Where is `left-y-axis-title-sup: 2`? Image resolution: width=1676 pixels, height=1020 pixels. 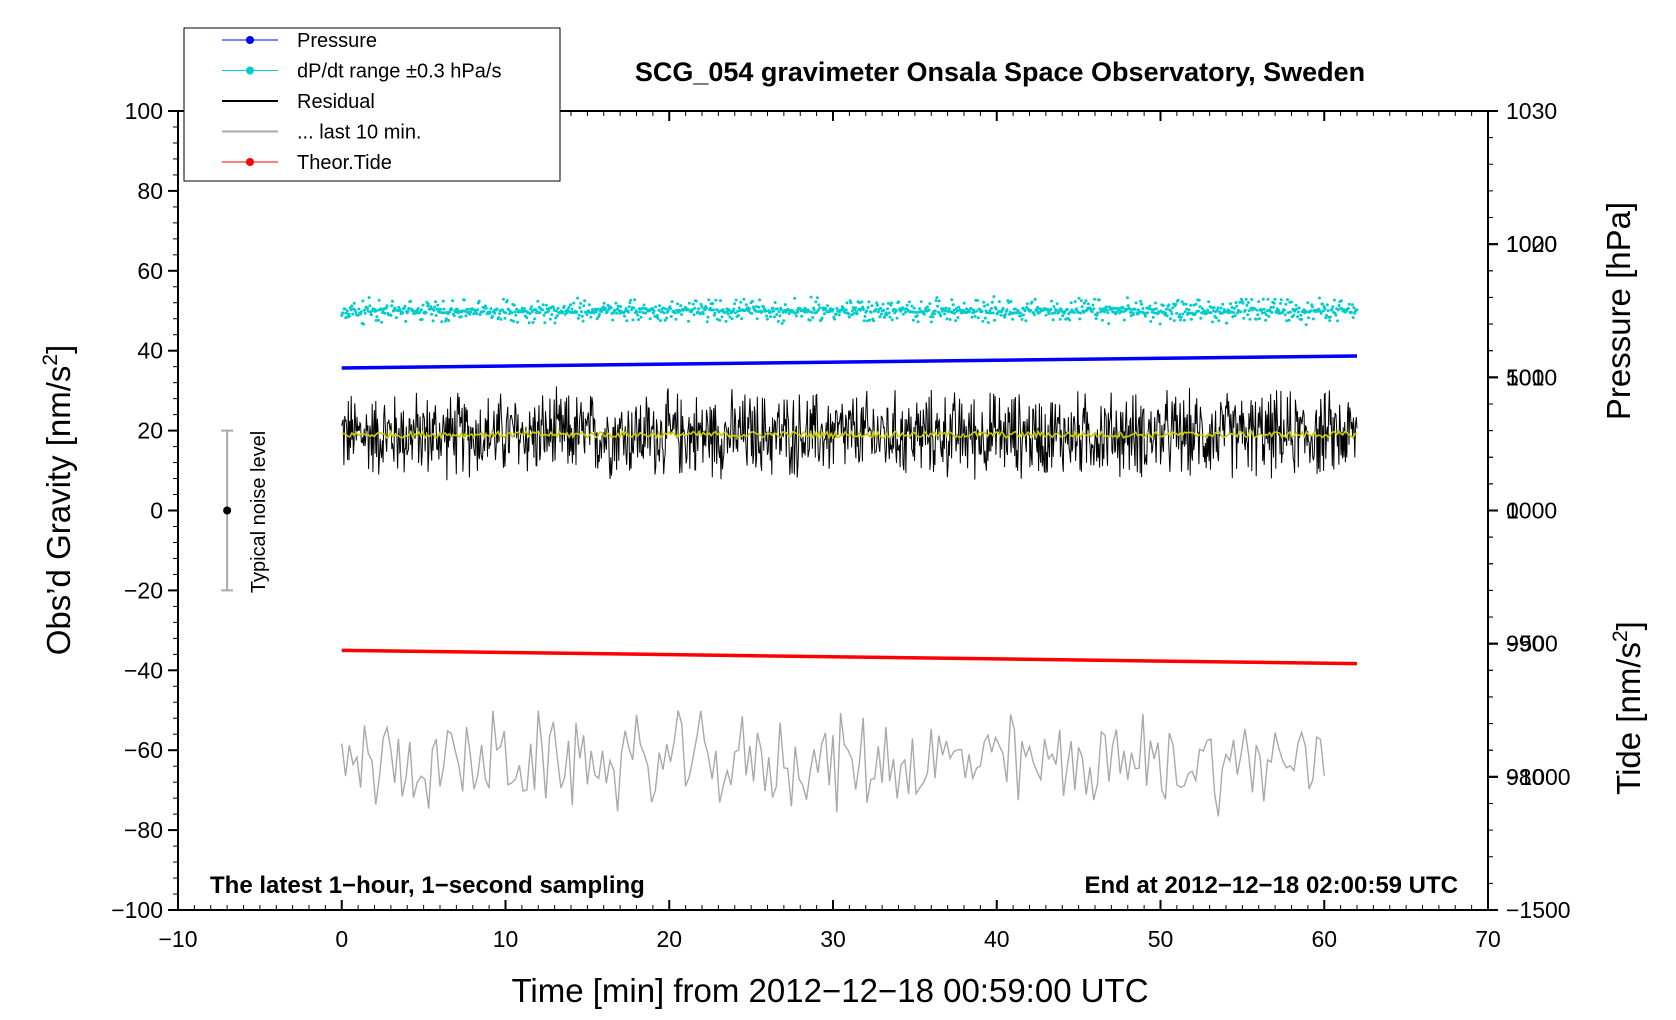 left-y-axis-title-sup: 2 is located at coordinates (50, 360).